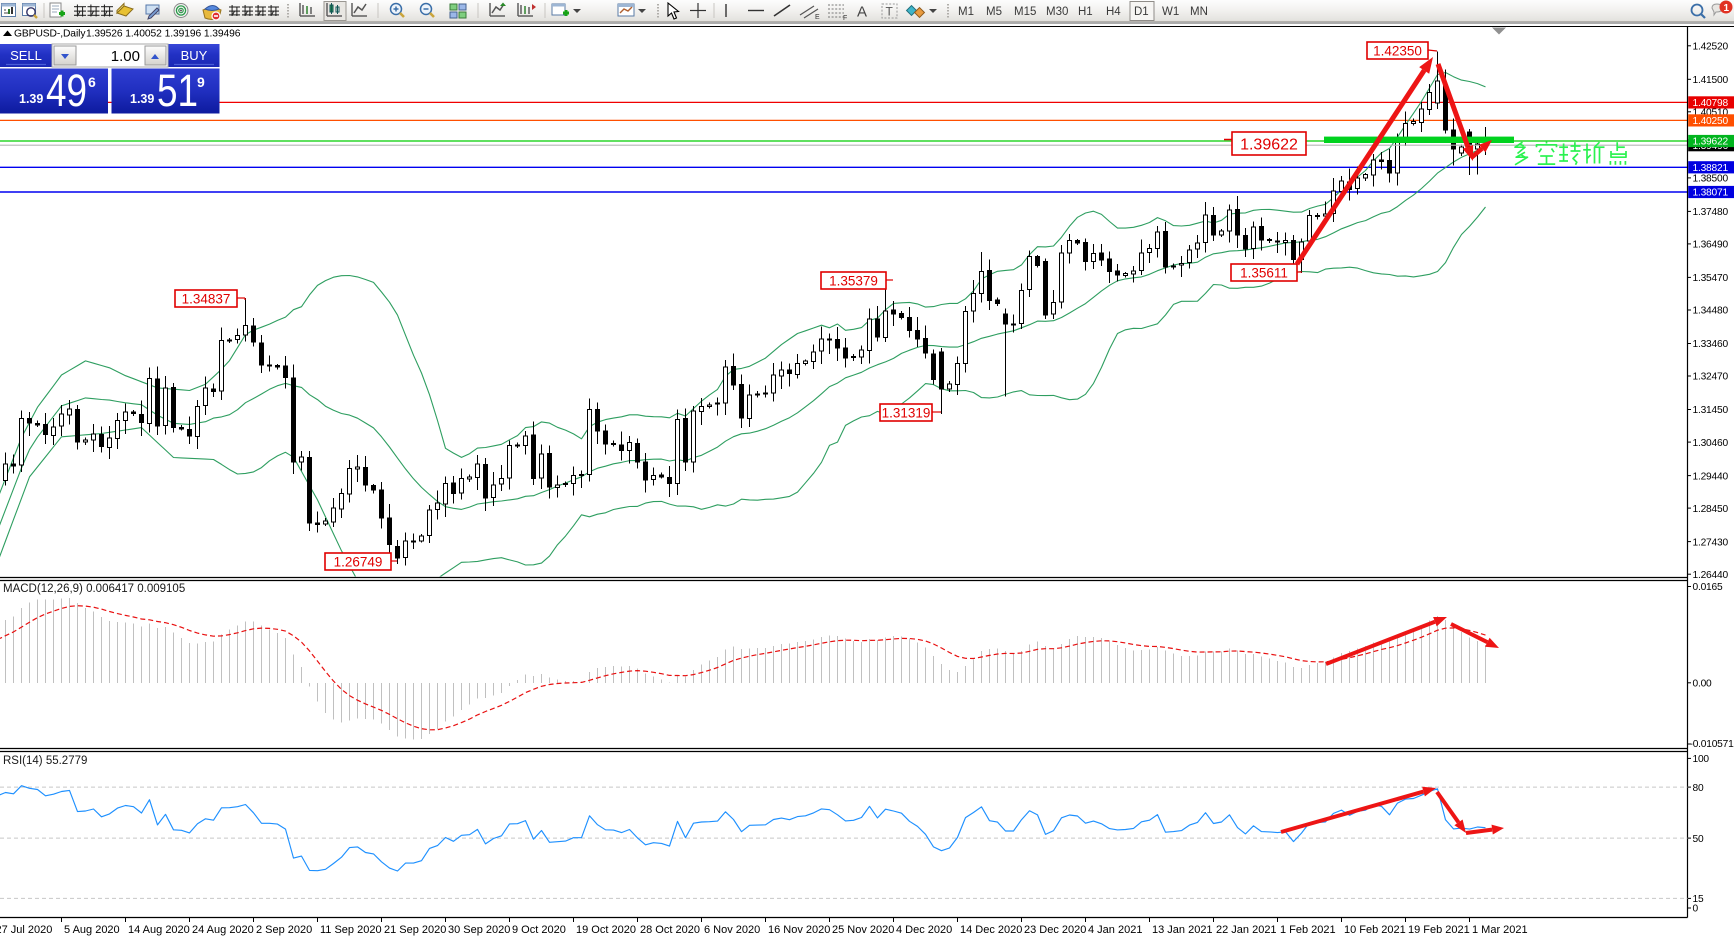  Describe the element at coordinates (1698, 899) in the screenshot. I see `svg-text: 15` at that location.